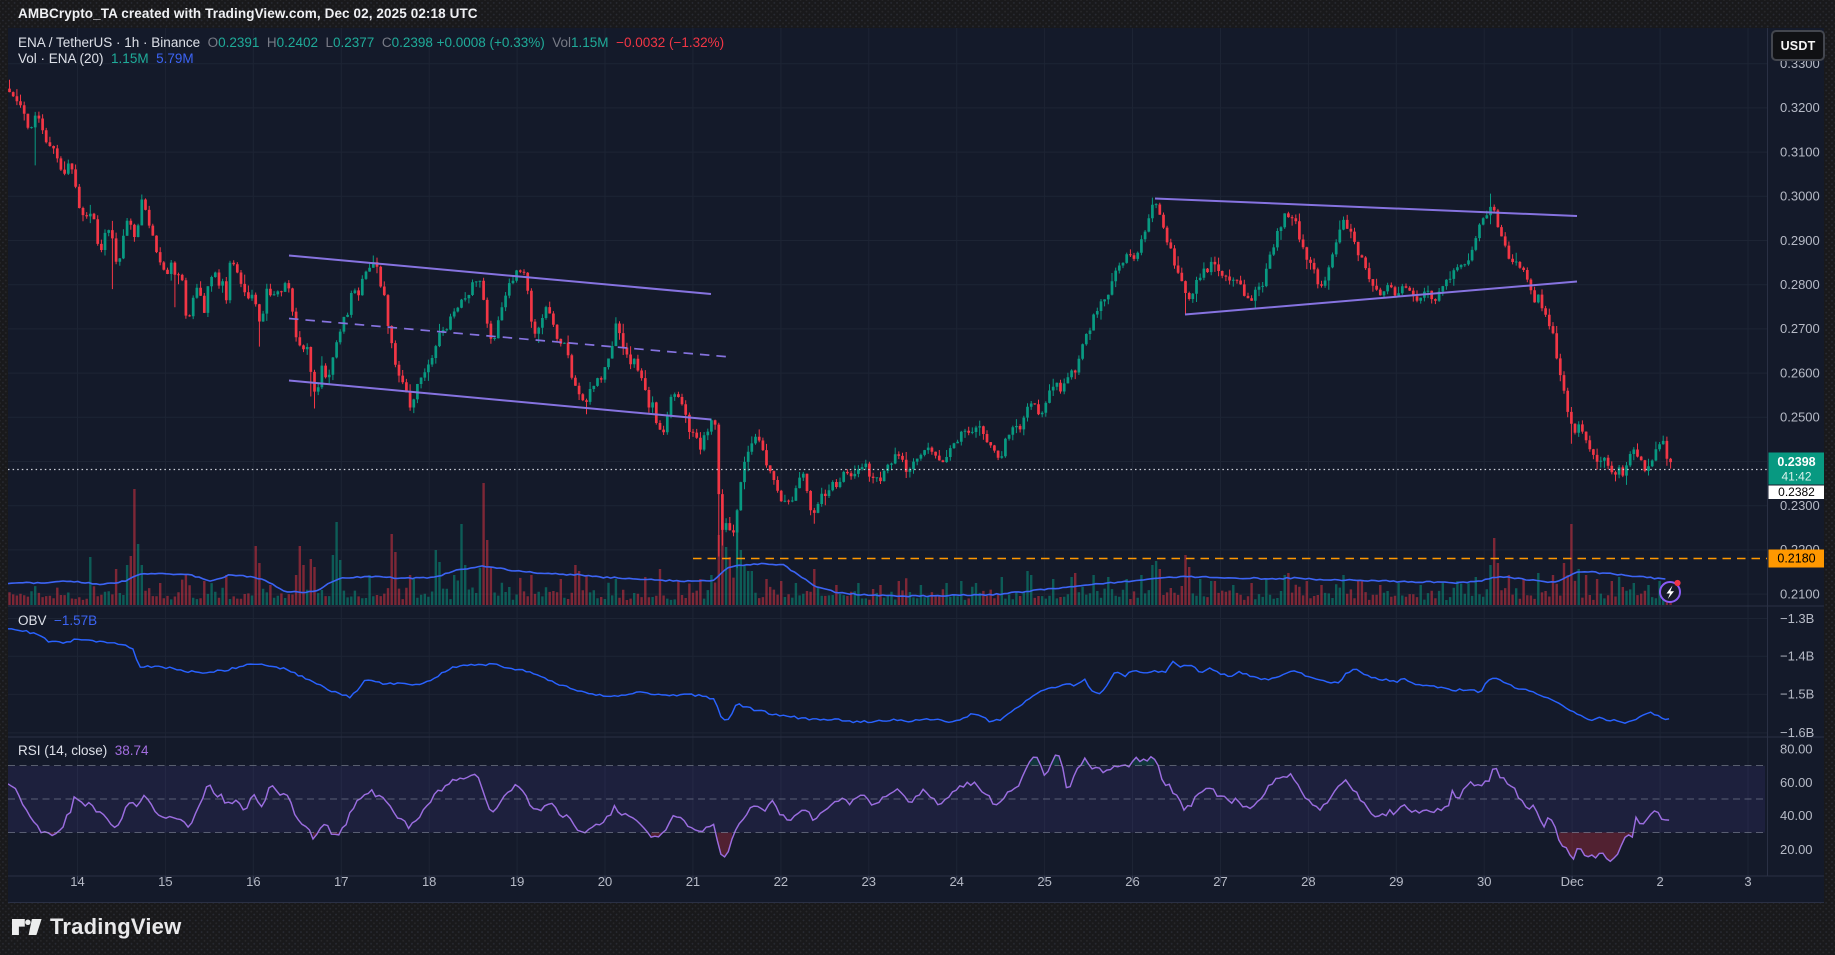 This screenshot has width=1835, height=955. Describe the element at coordinates (1573, 881) in the screenshot. I see `svg-text: Dec` at that location.